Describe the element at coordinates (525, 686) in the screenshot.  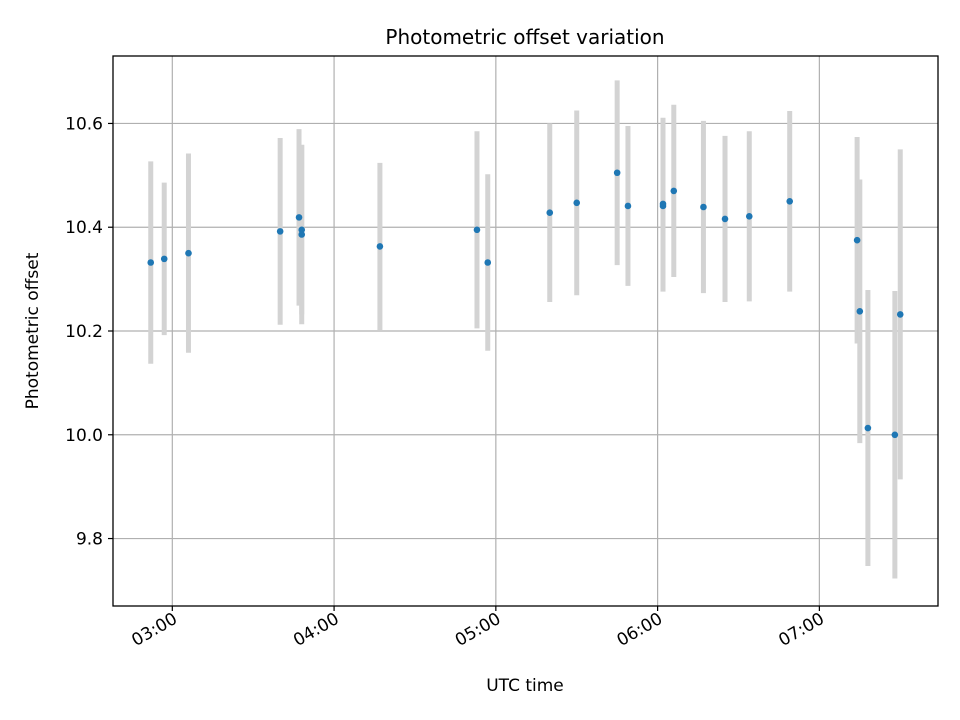
I see `x-axis-label: UTC time` at that location.